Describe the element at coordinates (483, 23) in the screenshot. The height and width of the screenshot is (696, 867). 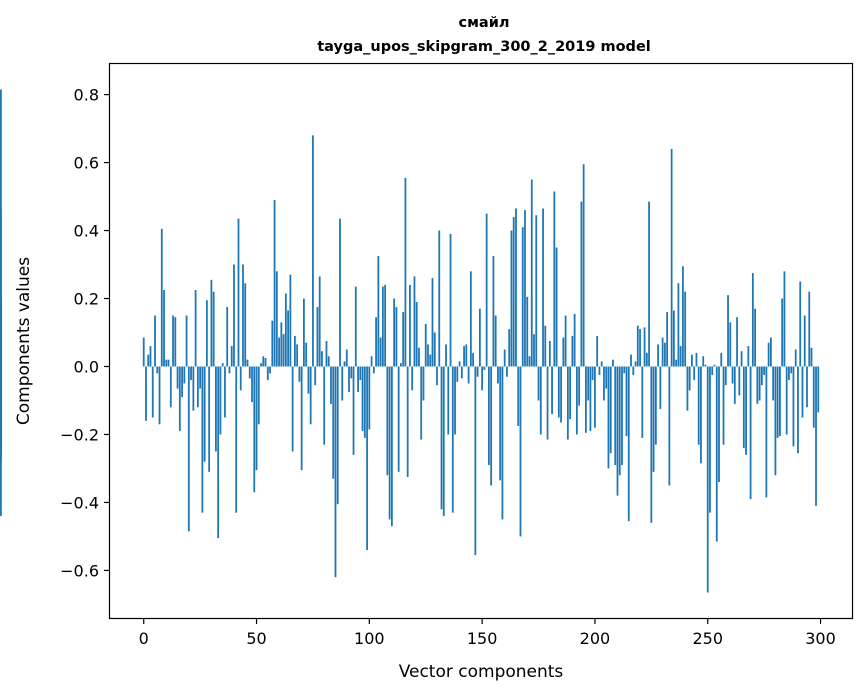
I see `chart-title: смайл` at that location.